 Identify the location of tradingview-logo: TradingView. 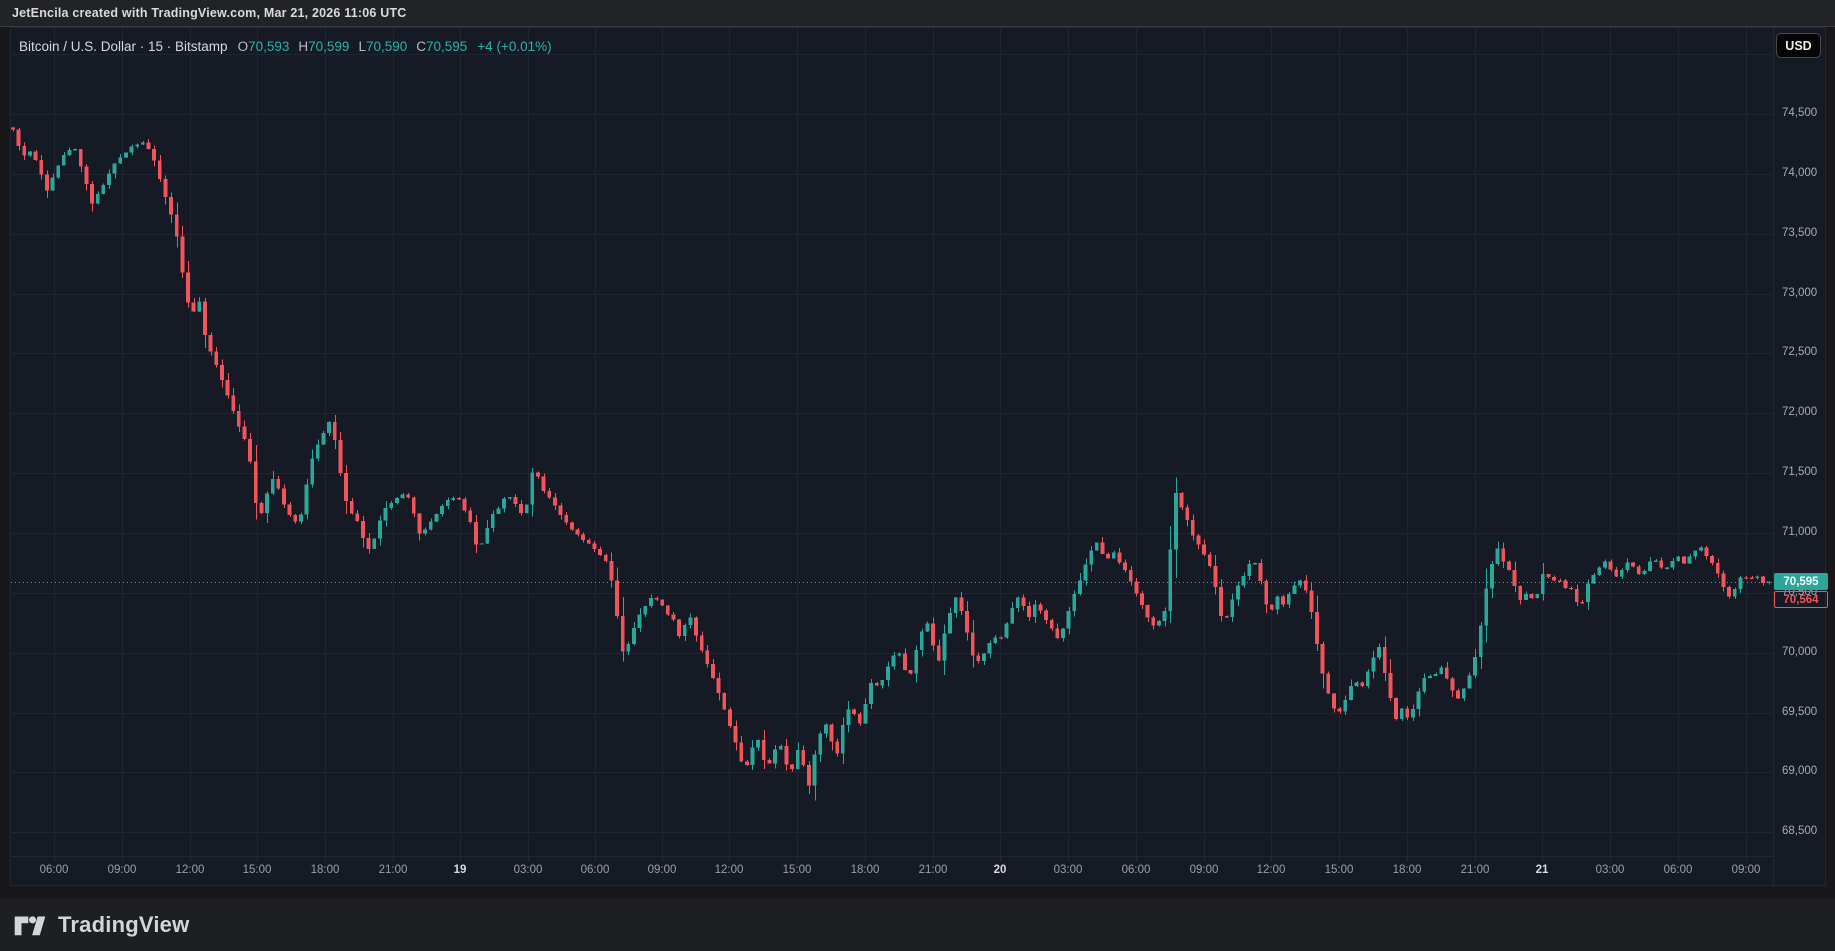
(101, 925).